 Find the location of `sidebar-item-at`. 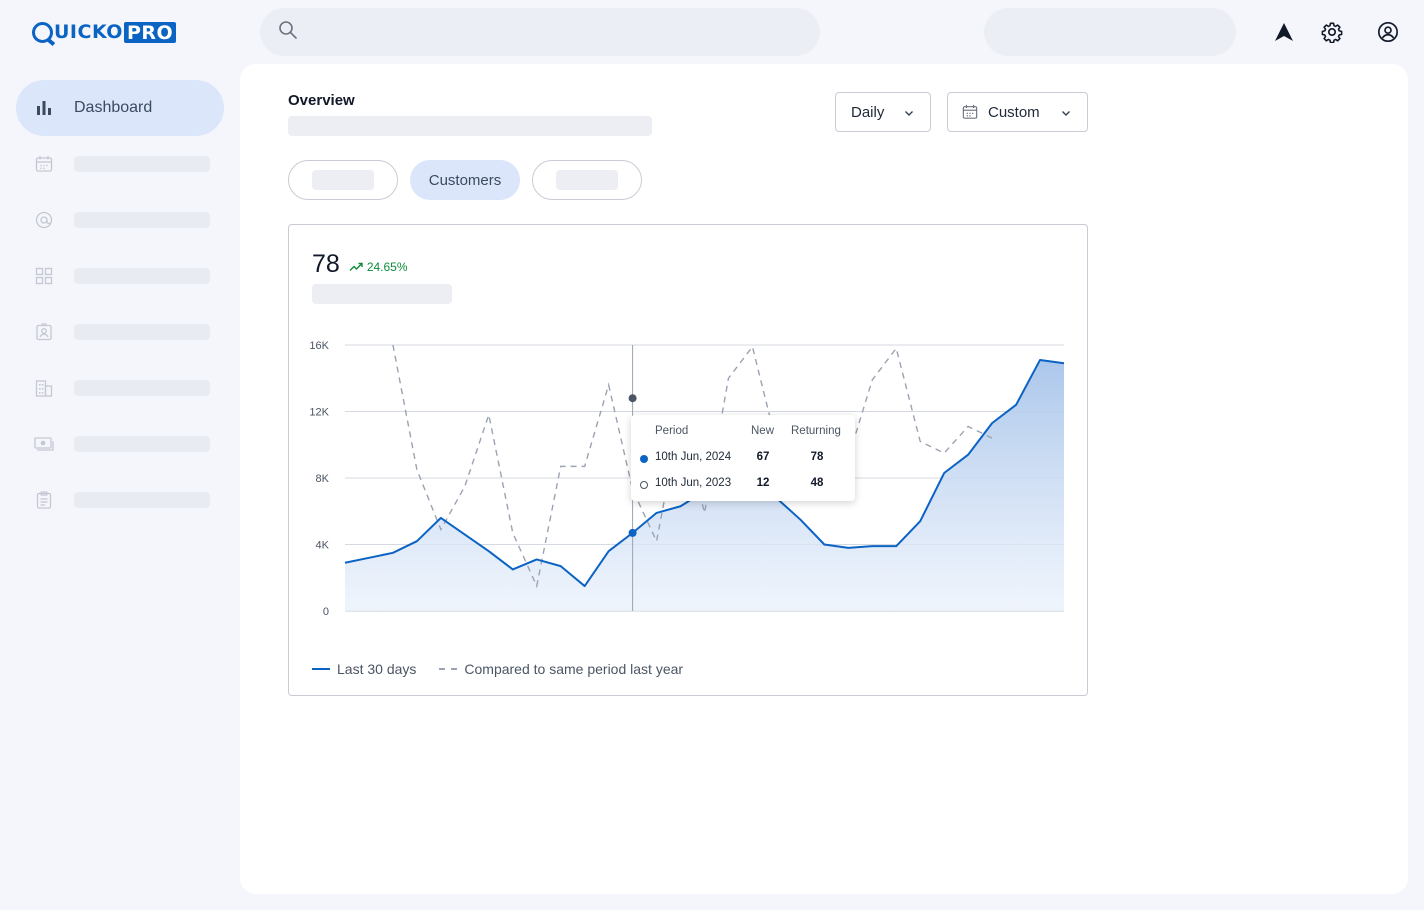

sidebar-item-at is located at coordinates (120, 220).